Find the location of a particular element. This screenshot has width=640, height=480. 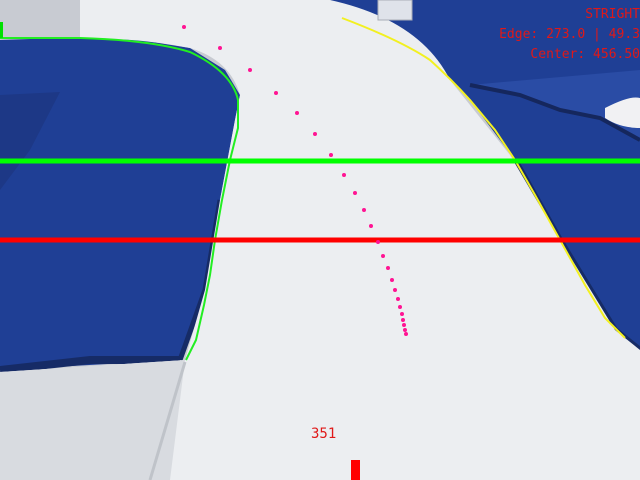

obstacle-box is located at coordinates (395, 10).